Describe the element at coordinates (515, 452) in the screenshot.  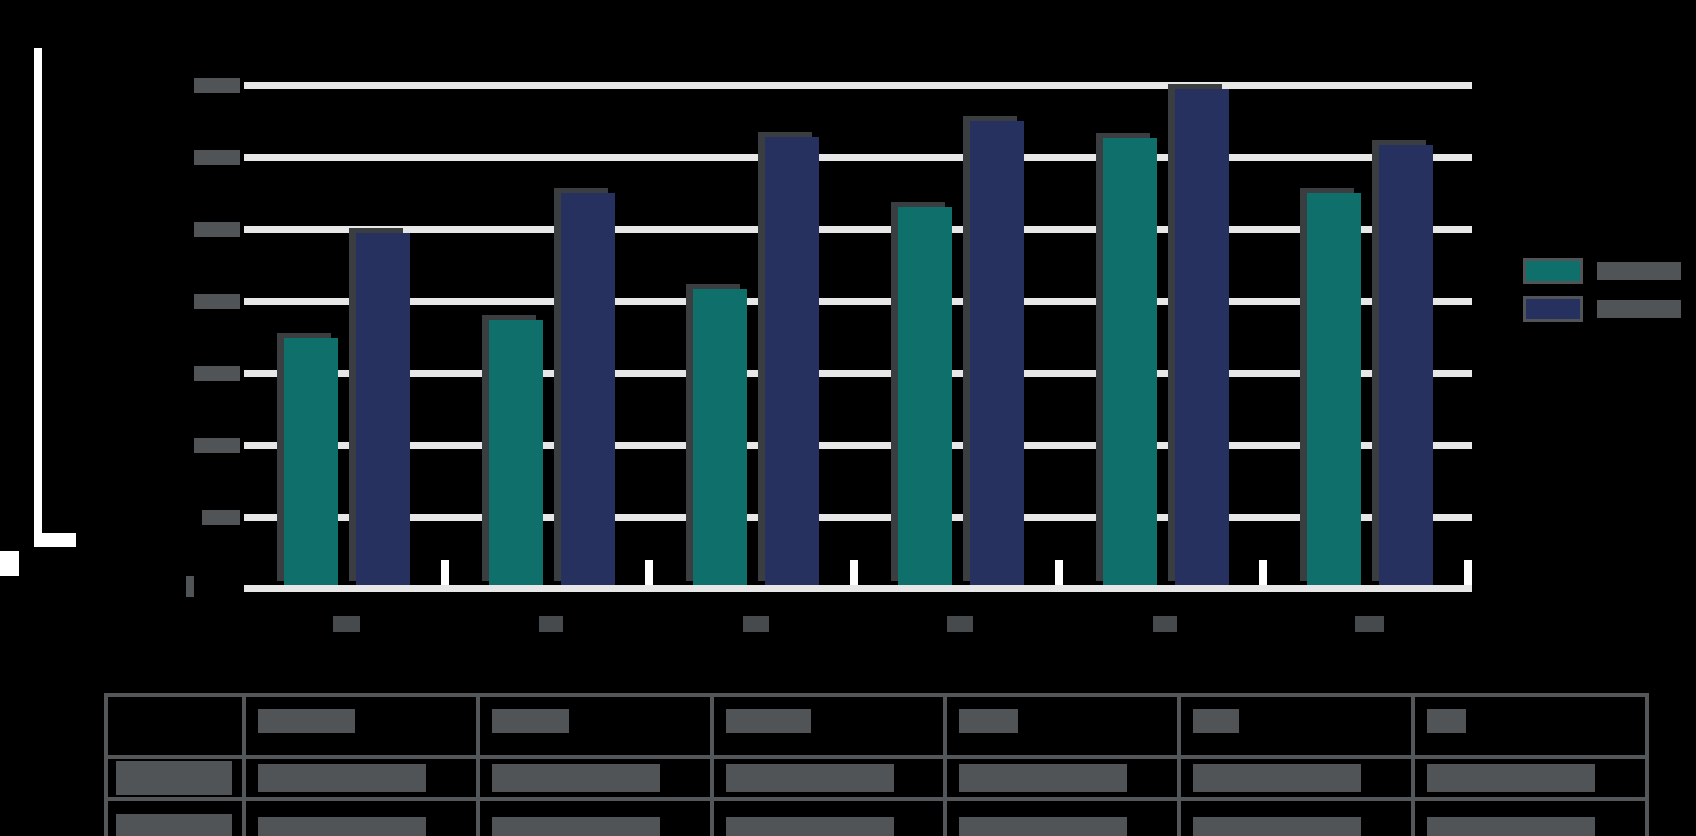
I see `bar-2019-20-jan` at that location.